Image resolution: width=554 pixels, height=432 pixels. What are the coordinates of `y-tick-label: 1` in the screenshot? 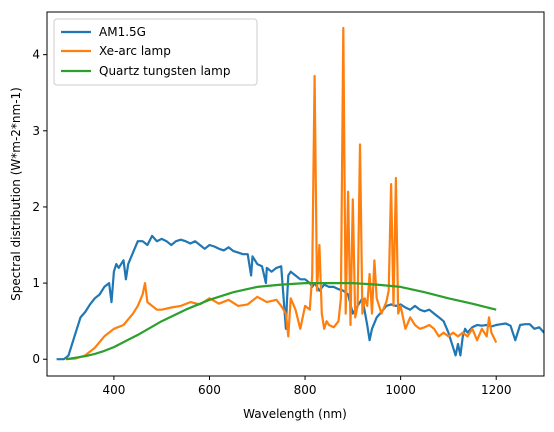 It's located at (36, 283).